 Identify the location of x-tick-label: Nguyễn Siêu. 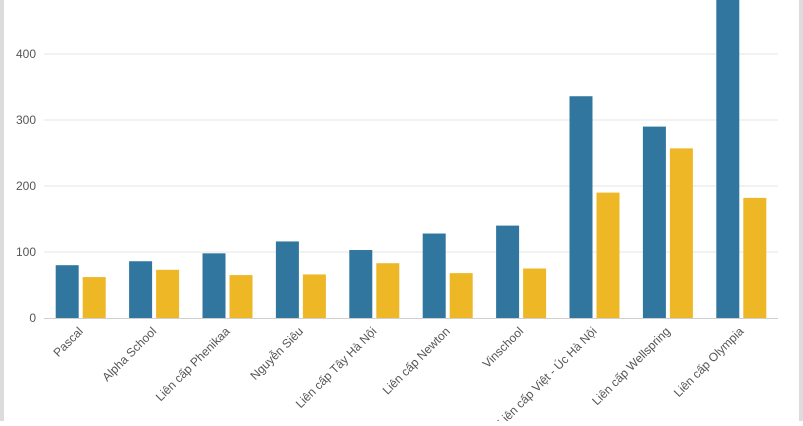
(276, 353).